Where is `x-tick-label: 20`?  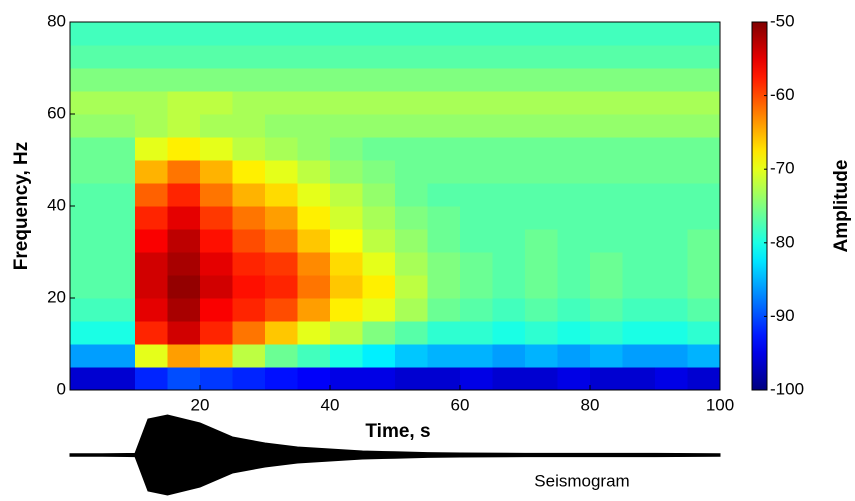
x-tick-label: 20 is located at coordinates (200, 404).